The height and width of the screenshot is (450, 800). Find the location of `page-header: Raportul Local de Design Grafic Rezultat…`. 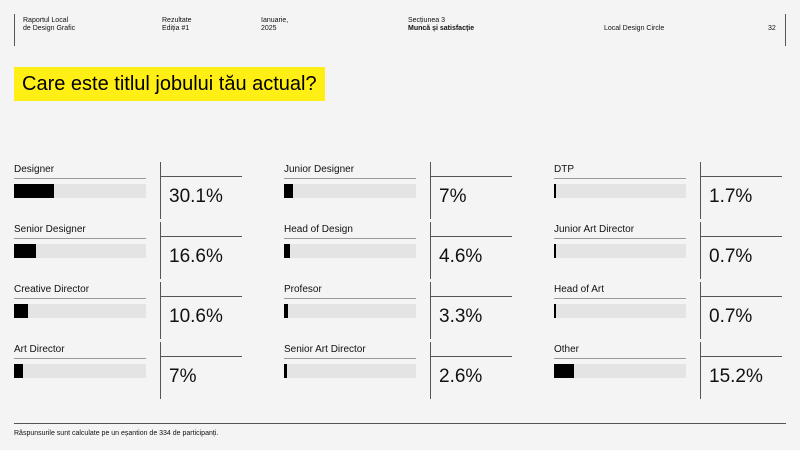

page-header: Raportul Local de Design Grafic Rezultat… is located at coordinates (400, 30).